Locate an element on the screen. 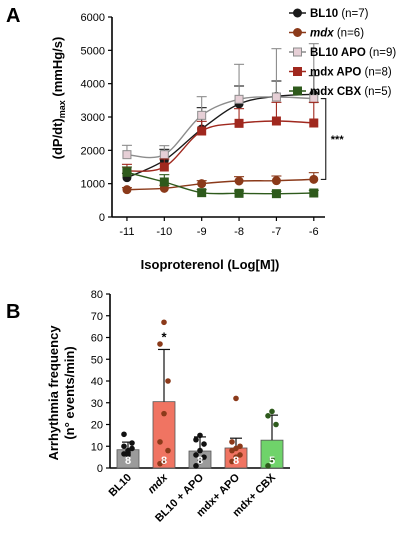  panel-a-ytick-label: 4000 is located at coordinates (93, 85).